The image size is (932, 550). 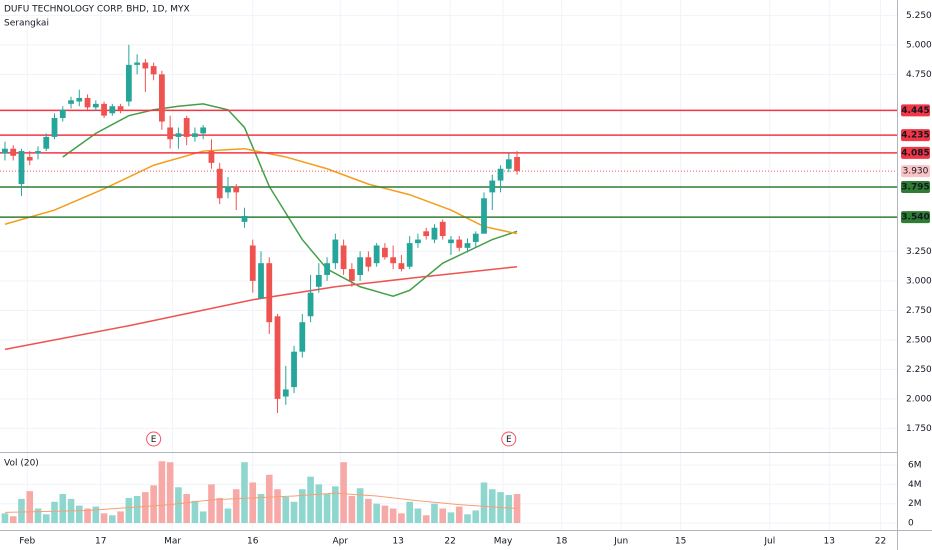 What do you see at coordinates (769, 542) in the screenshot?
I see `x-tick-label: Jul` at bounding box center [769, 542].